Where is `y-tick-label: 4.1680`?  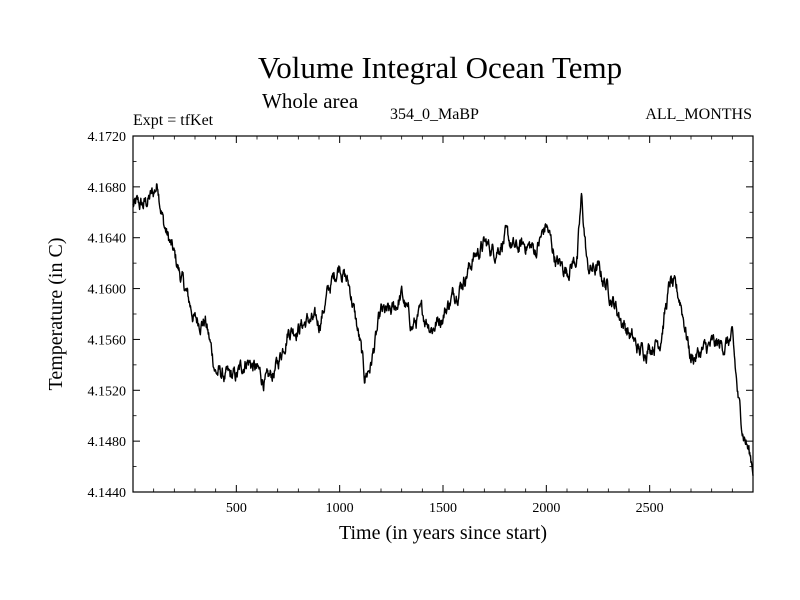 y-tick-label: 4.1680 is located at coordinates (107, 188).